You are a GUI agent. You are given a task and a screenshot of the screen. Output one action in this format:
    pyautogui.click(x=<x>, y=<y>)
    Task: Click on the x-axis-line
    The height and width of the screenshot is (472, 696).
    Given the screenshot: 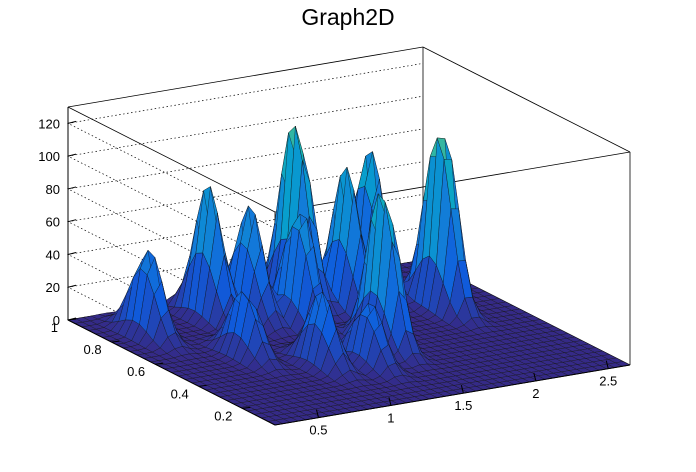 What is the action you would take?
    pyautogui.click(x=452, y=395)
    